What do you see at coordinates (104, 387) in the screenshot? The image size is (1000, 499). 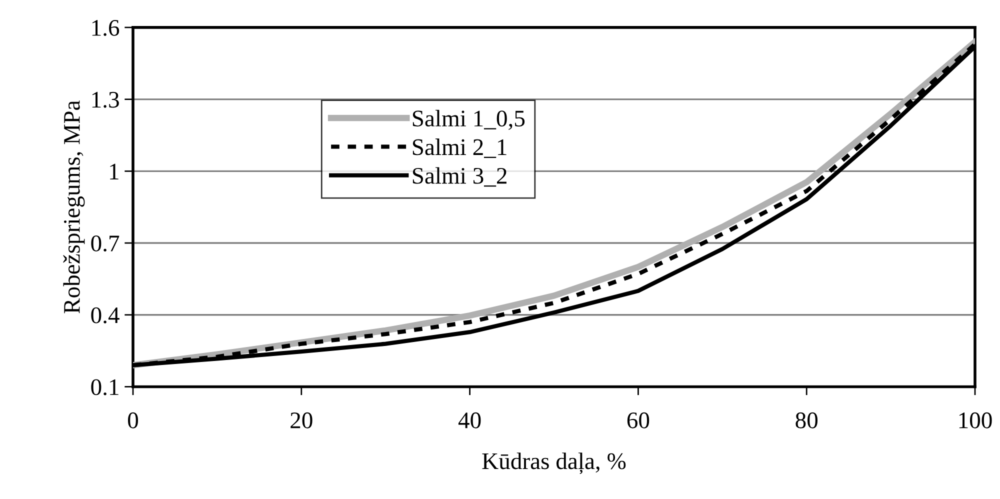 I see `y-tick-label: 0.1` at bounding box center [104, 387].